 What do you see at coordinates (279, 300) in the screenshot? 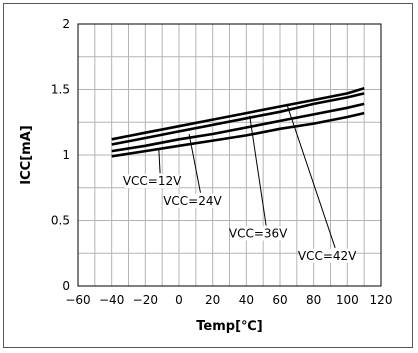
I see `x-tick-label: 60` at bounding box center [279, 300].